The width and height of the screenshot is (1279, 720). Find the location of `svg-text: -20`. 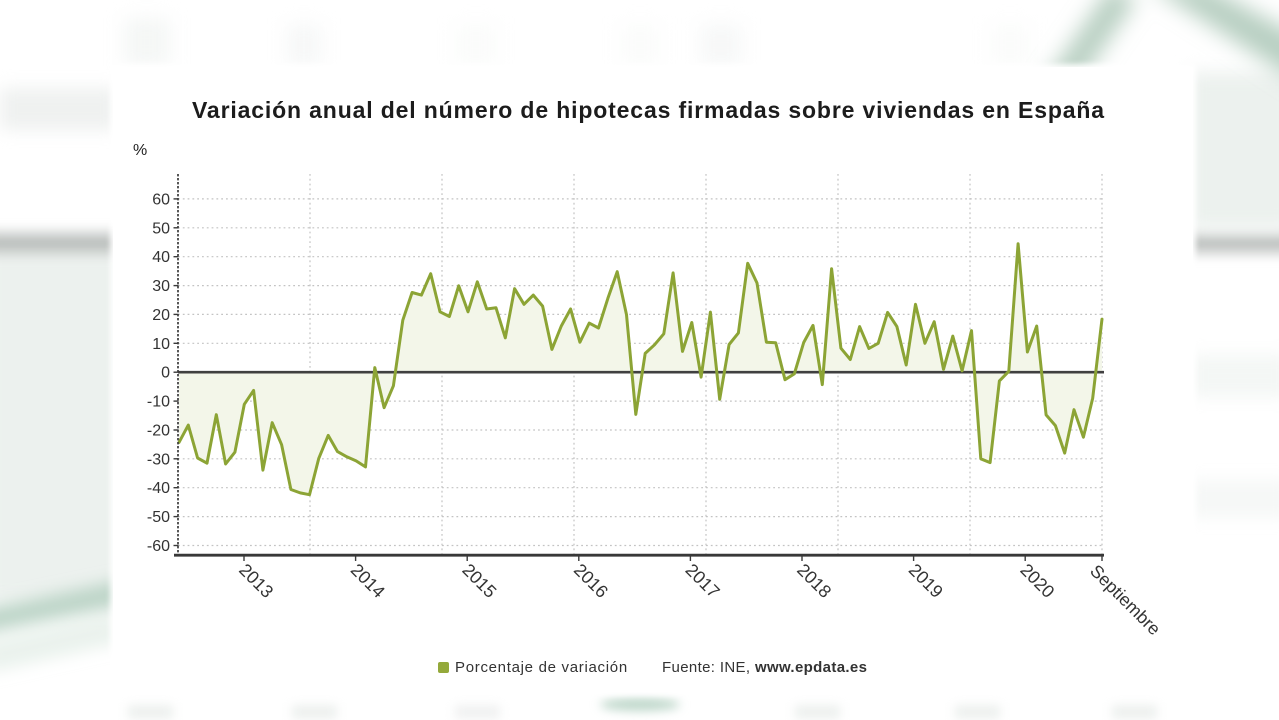

svg-text: -20 is located at coordinates (158, 431).